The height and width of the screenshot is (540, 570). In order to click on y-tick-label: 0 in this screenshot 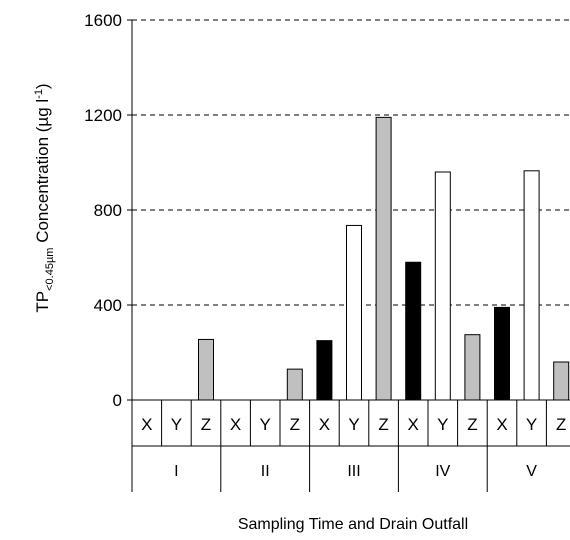, I will do `click(117, 400)`.